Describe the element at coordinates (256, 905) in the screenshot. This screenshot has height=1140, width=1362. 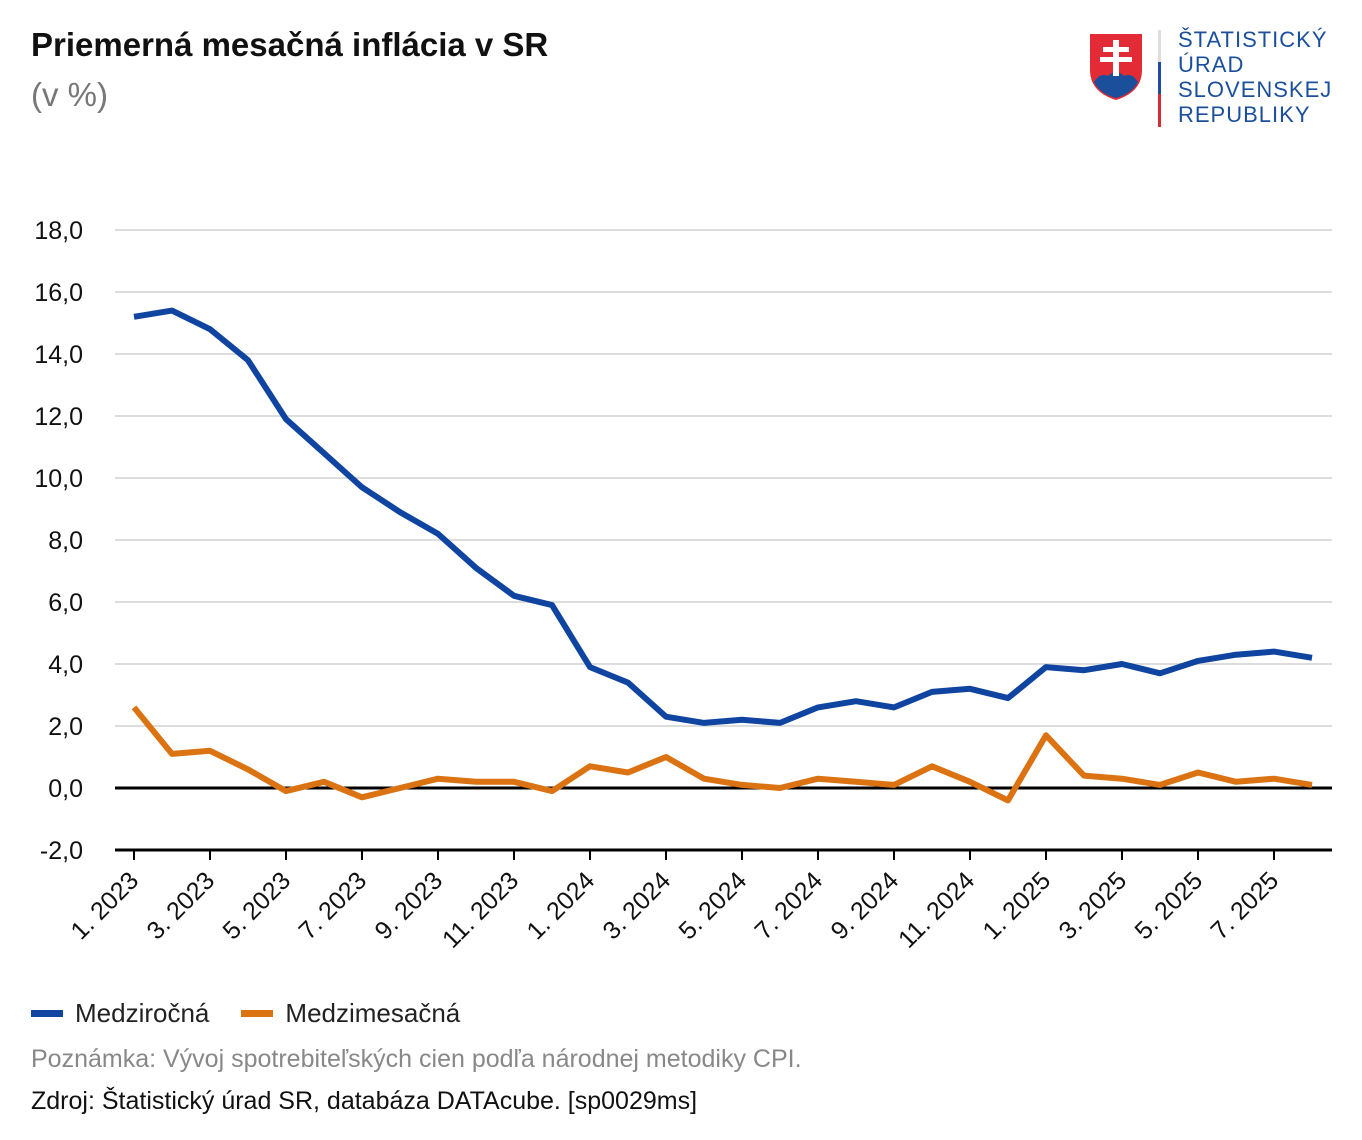
I see `x-tick-label: 5. 2023` at that location.